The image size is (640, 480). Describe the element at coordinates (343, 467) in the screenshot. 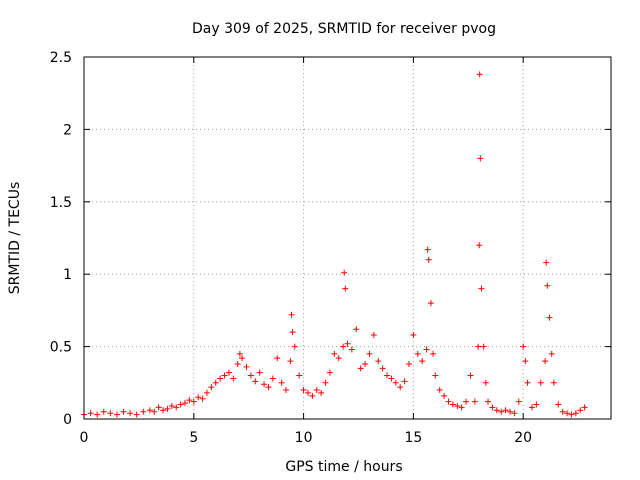

I see `x-axis-label: GPS time / hours` at that location.